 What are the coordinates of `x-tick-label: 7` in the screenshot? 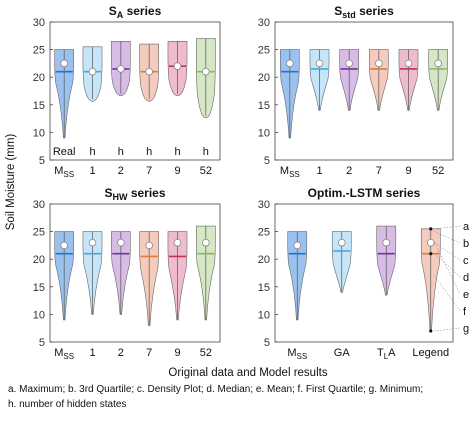 It's located at (149, 353).